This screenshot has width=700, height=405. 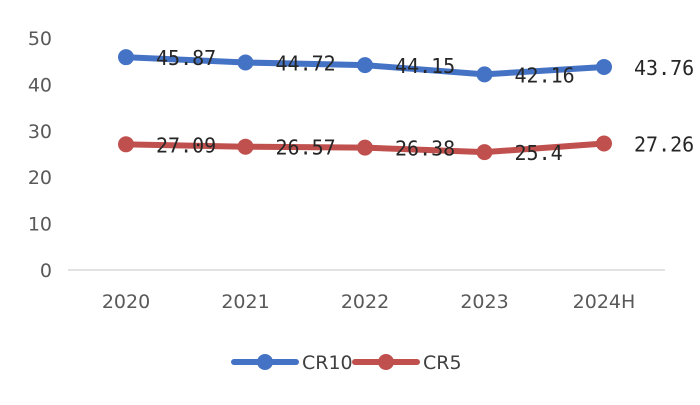 I want to click on data-label-cr10: 45.87, so click(x=186, y=58).